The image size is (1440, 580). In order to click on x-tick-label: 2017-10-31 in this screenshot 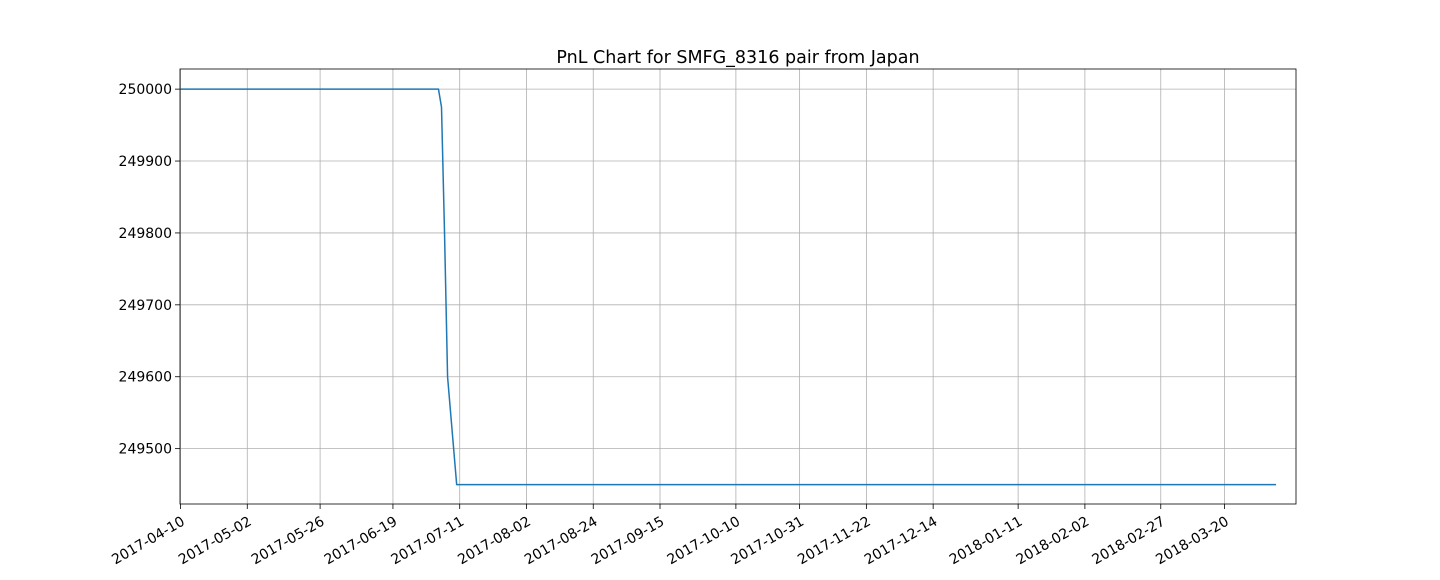, I will do `click(767, 541)`.